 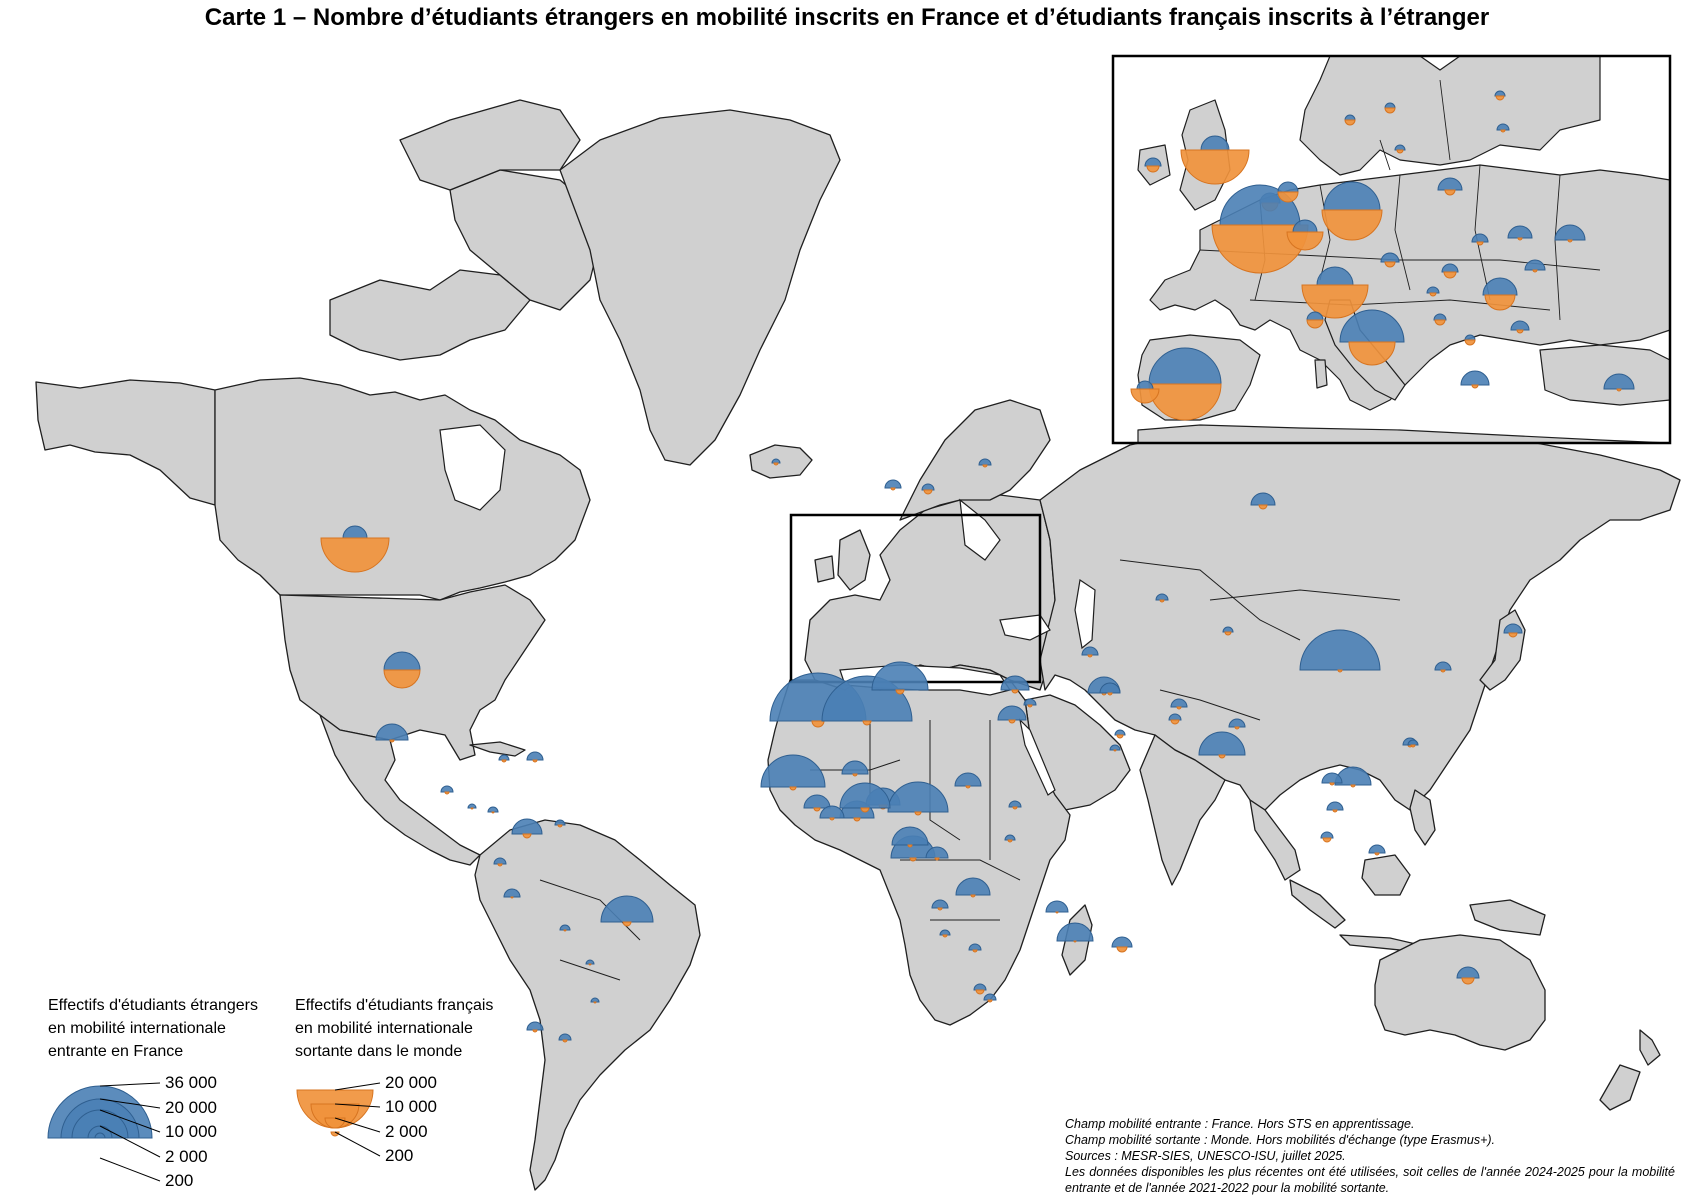 What do you see at coordinates (1340, 651) in the screenshot?
I see `symbol-china` at bounding box center [1340, 651].